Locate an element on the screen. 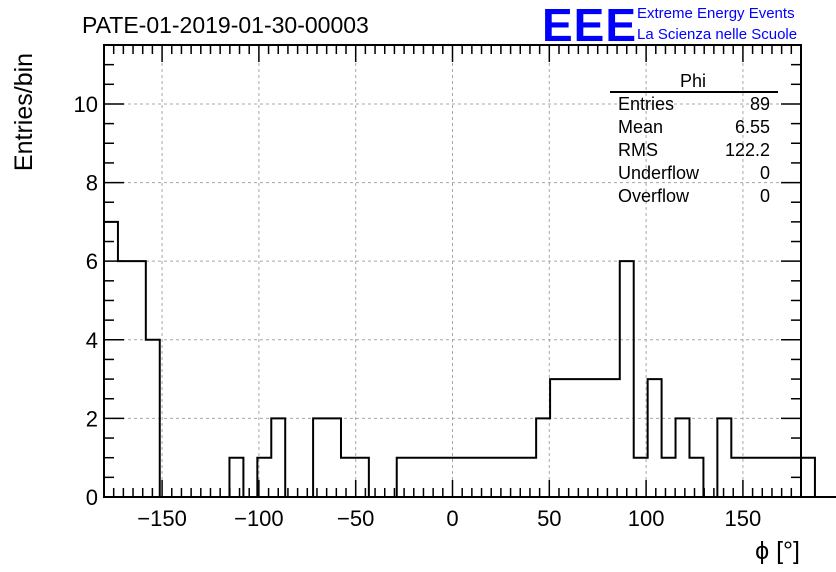 The image size is (836, 572). stats-title: Phi is located at coordinates (693, 81).